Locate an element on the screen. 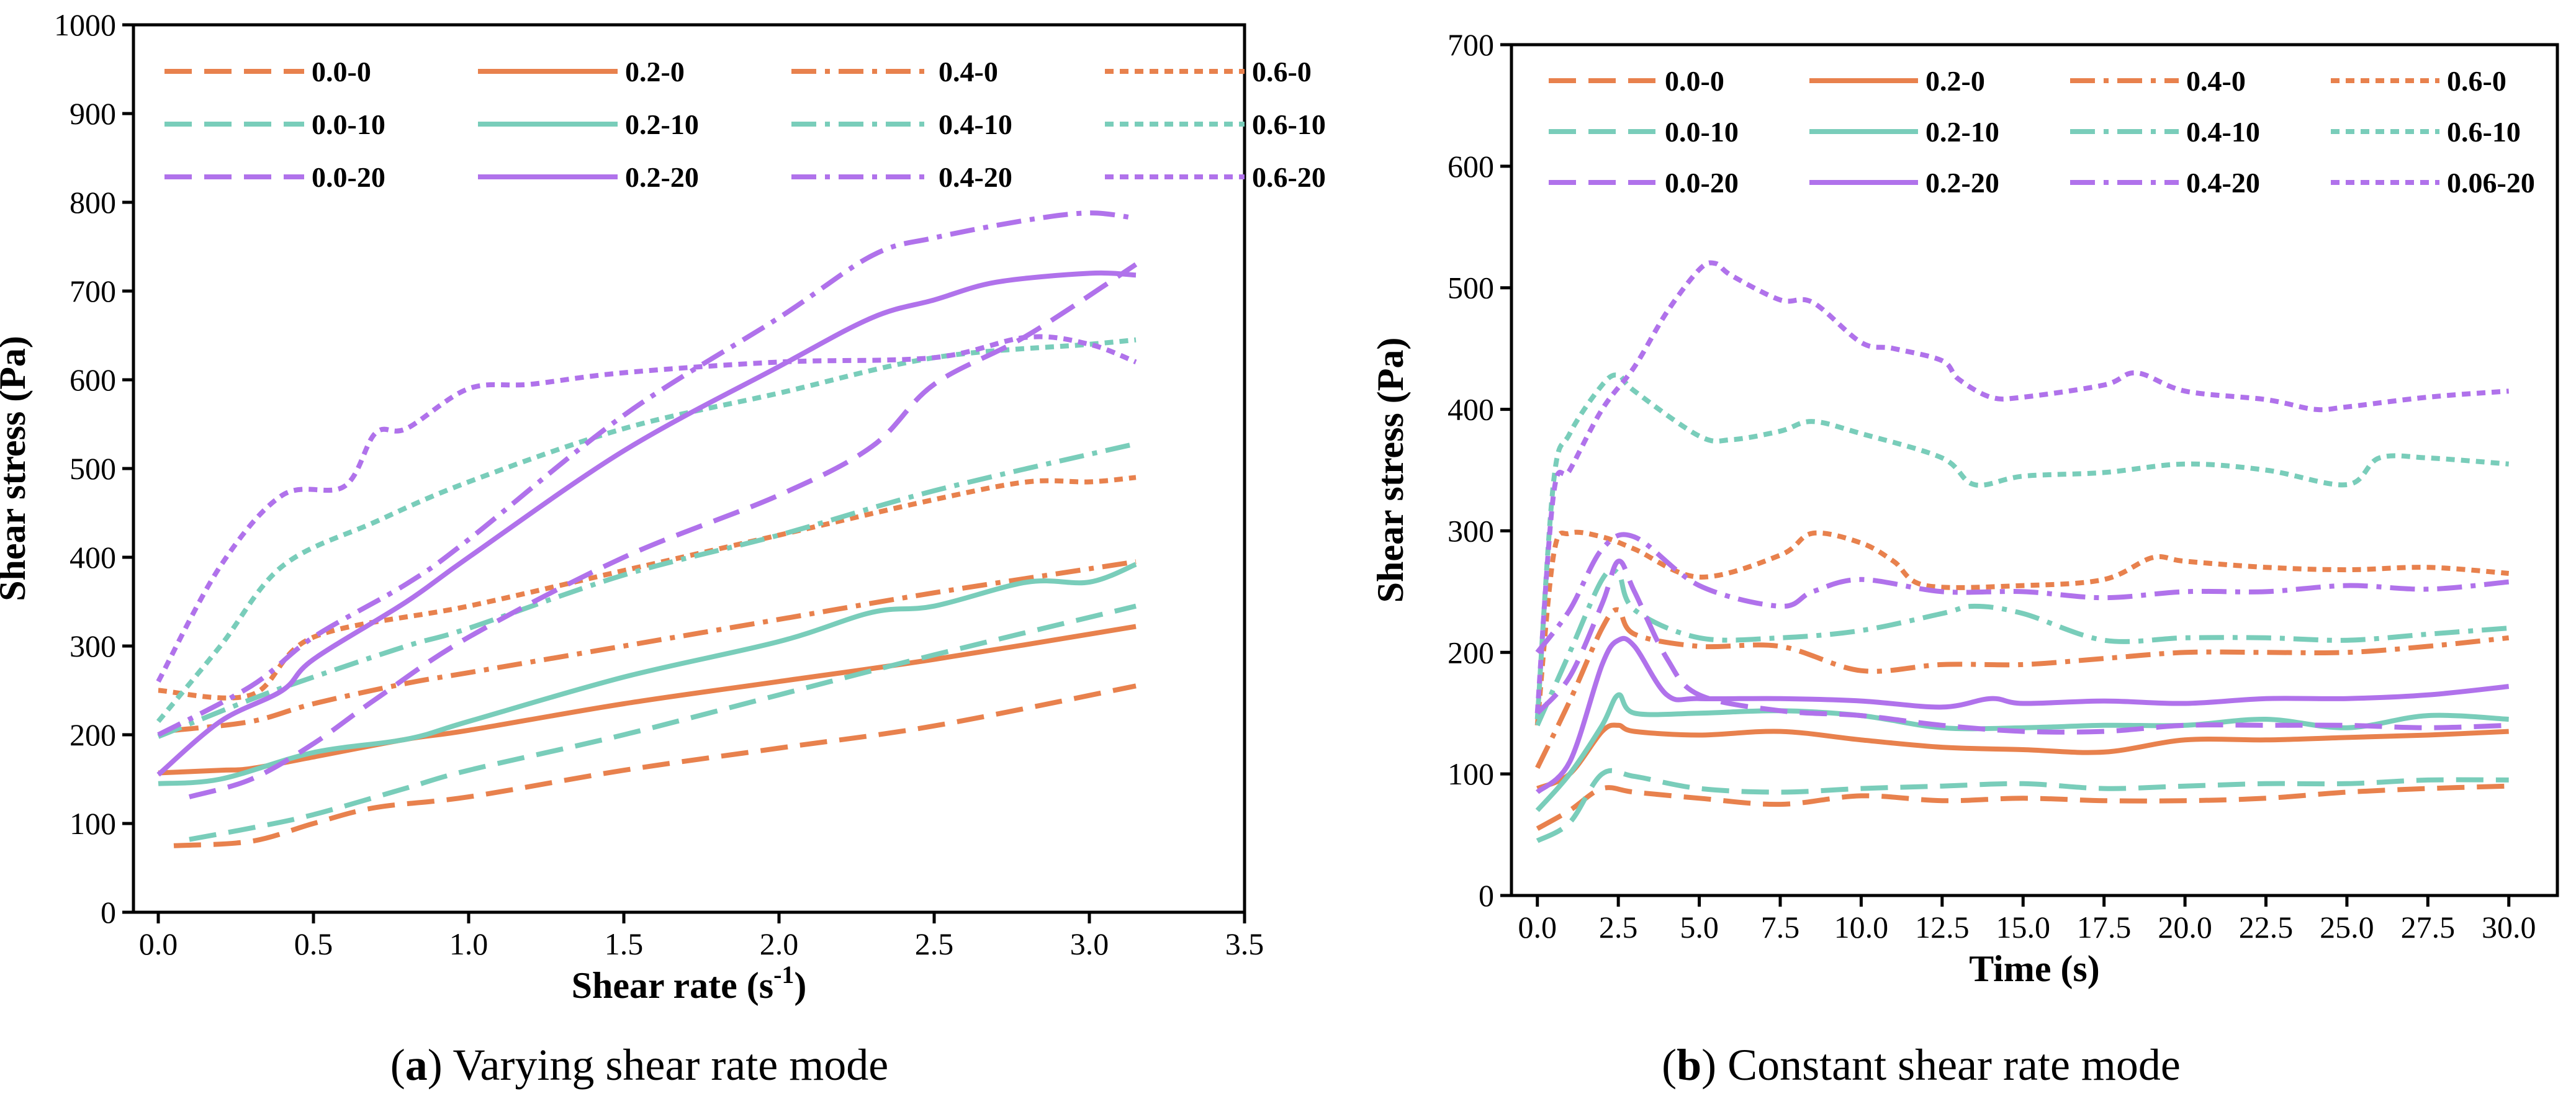 This screenshot has height=1104, width=2576. x-tick-label: 17.5 is located at coordinates (2104, 927).